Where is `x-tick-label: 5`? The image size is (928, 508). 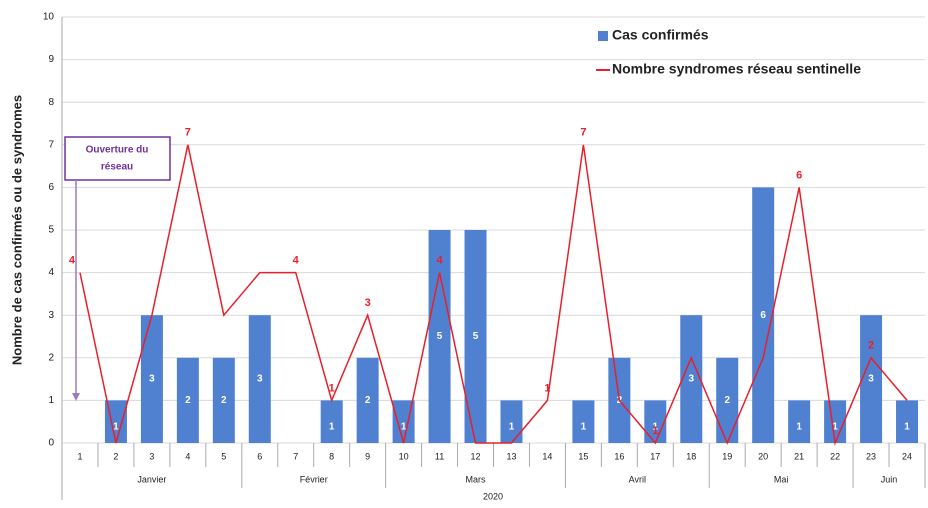
x-tick-label: 5 is located at coordinates (223, 456).